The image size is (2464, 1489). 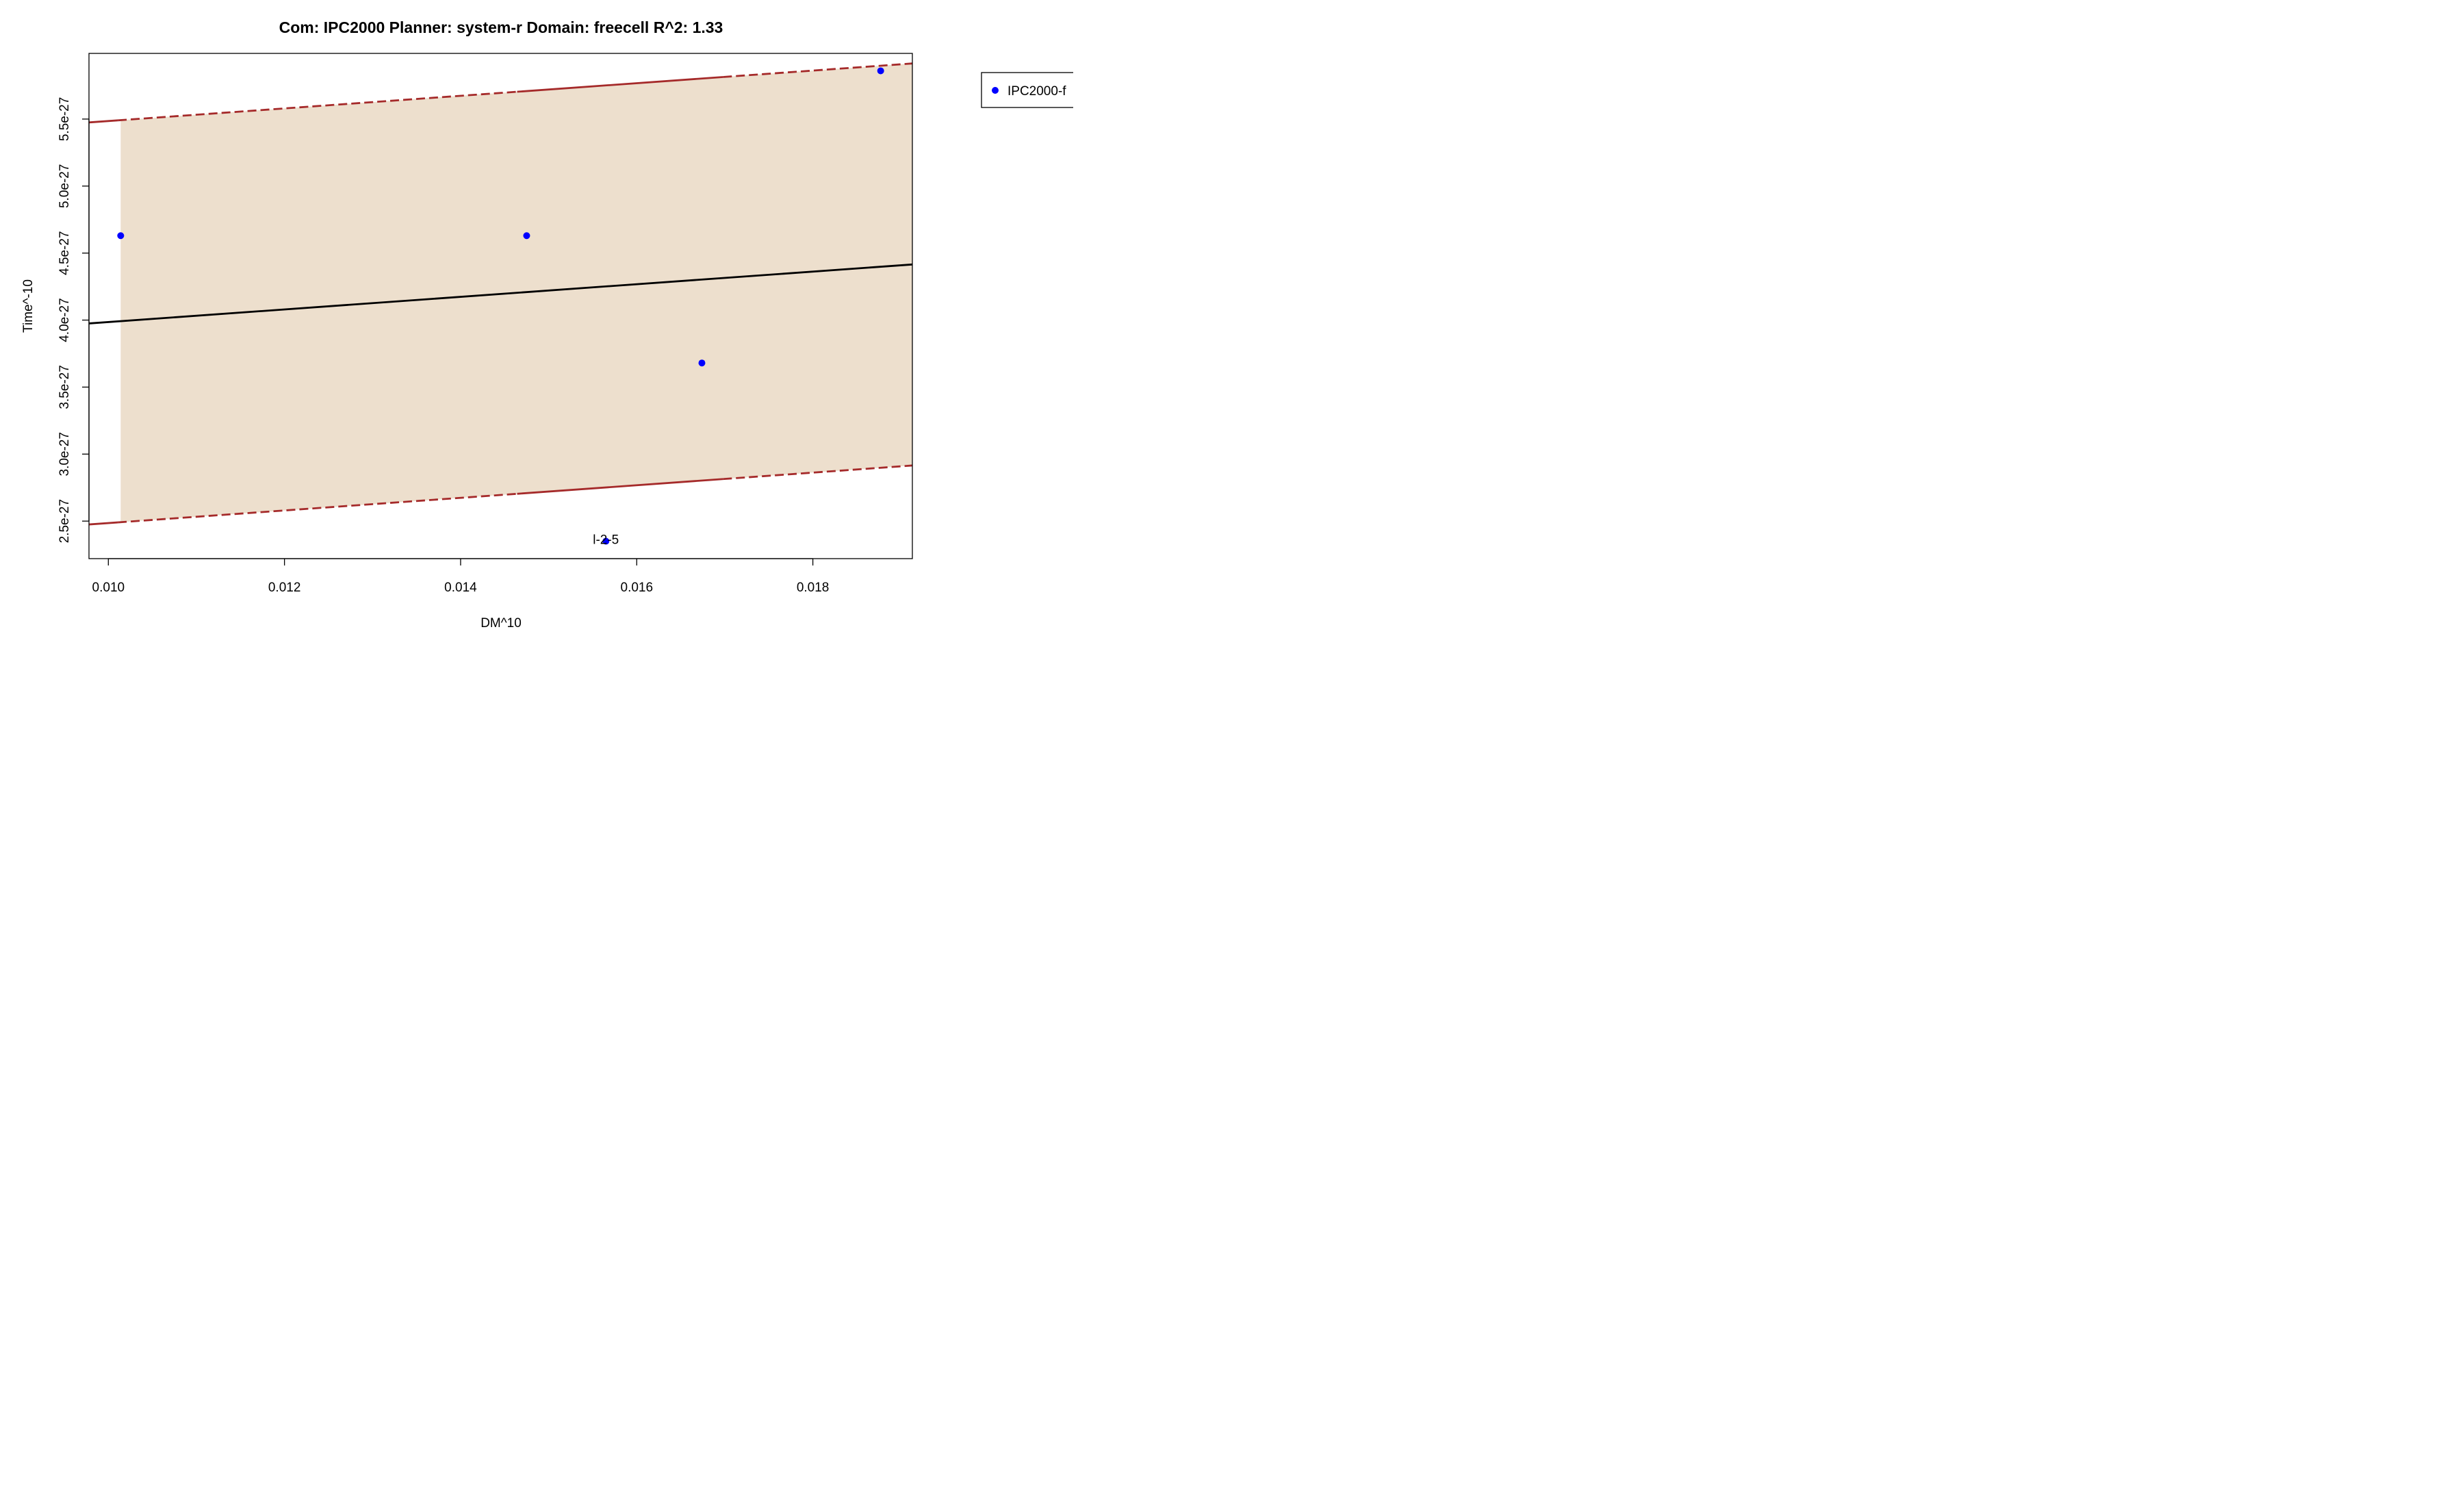 I want to click on x-tick-label-4: 0.018, so click(x=813, y=588).